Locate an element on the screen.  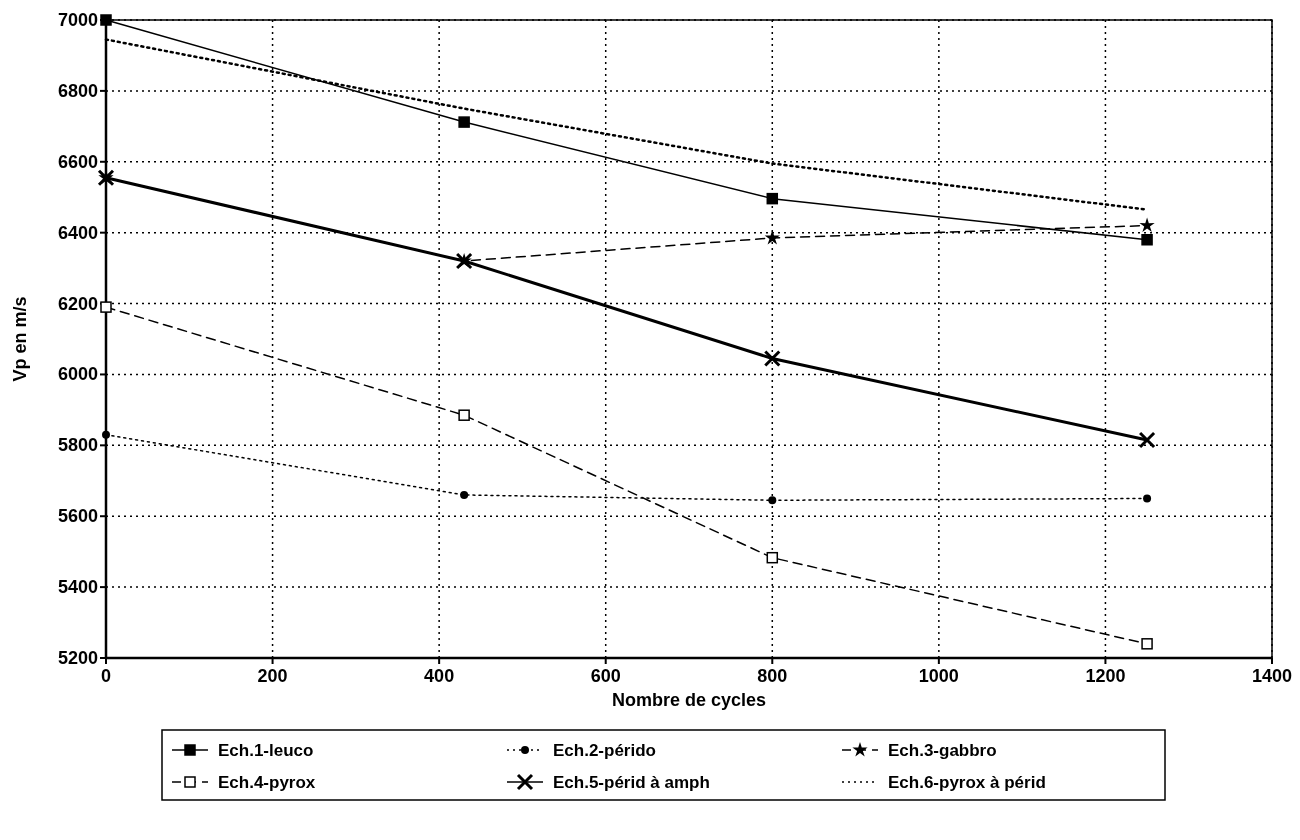
x-axis-title: Nombre de cycles is located at coordinates (689, 700).